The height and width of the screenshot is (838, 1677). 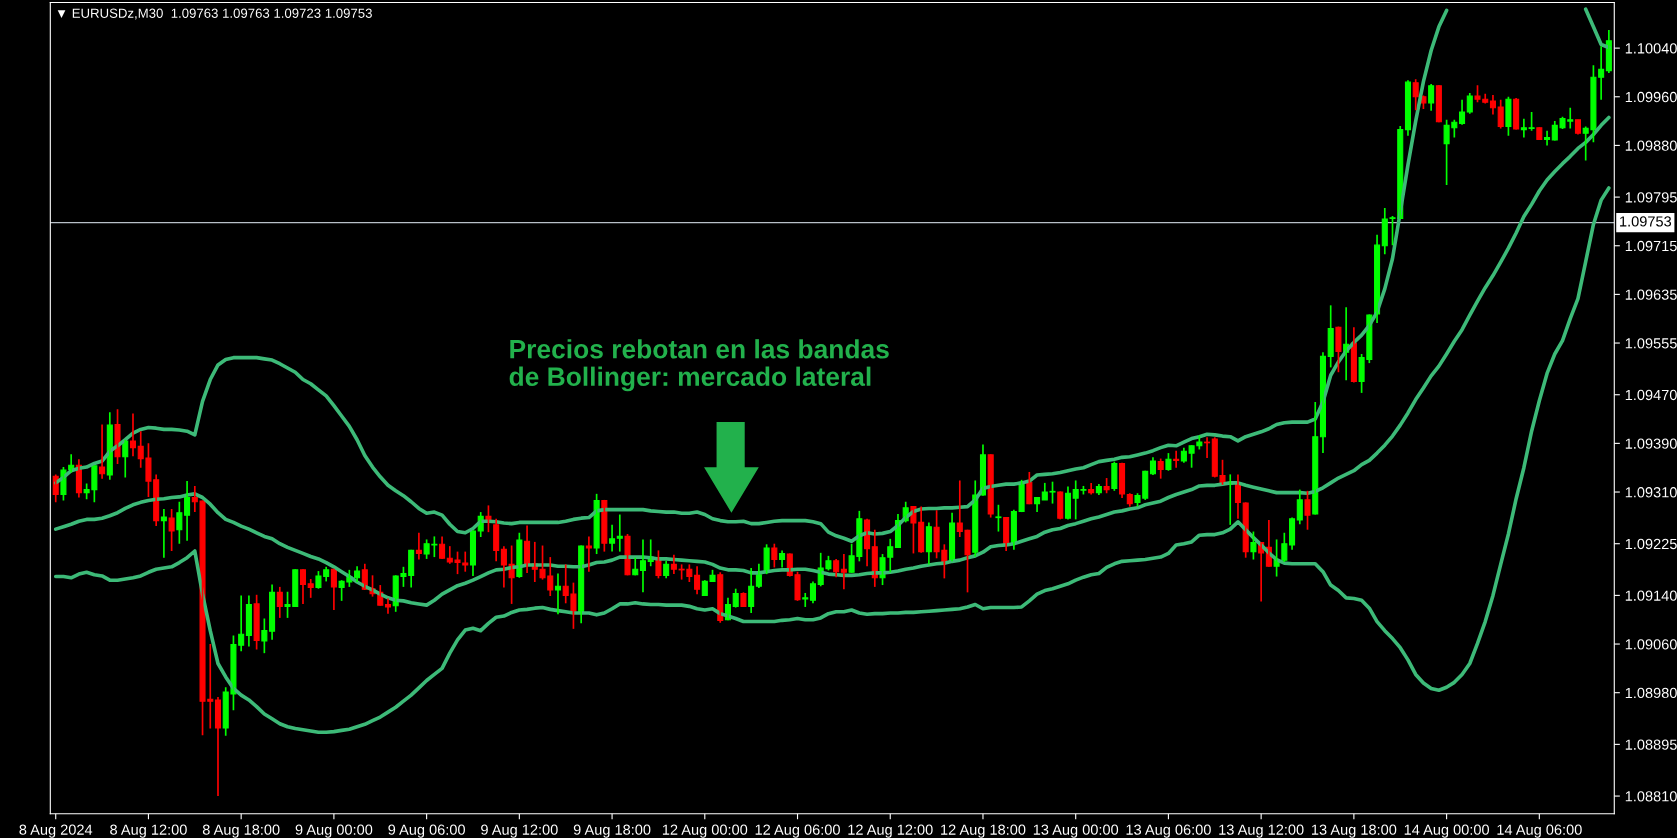 What do you see at coordinates (612, 831) in the screenshot?
I see `x-tick-label: 9 Aug 18:00` at bounding box center [612, 831].